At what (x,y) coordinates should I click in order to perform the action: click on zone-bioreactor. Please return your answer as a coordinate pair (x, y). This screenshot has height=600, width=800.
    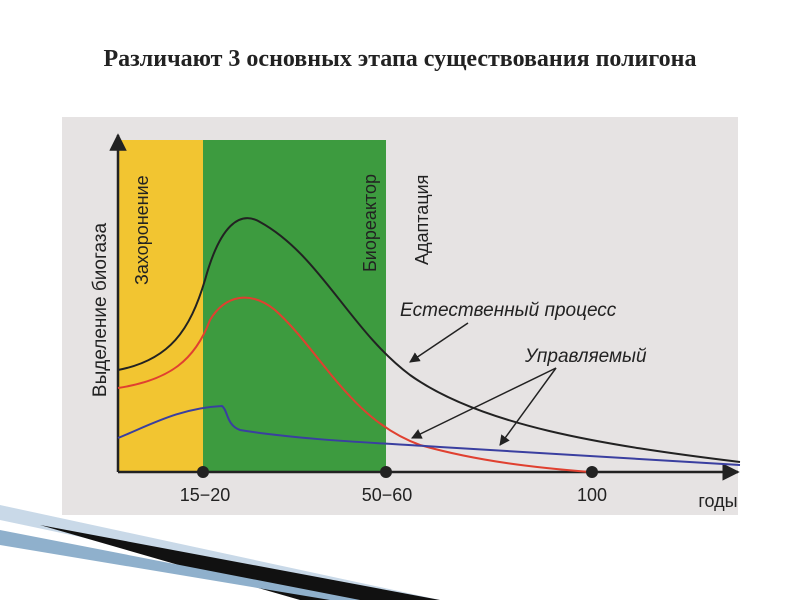
    Looking at the image, I should click on (294, 306).